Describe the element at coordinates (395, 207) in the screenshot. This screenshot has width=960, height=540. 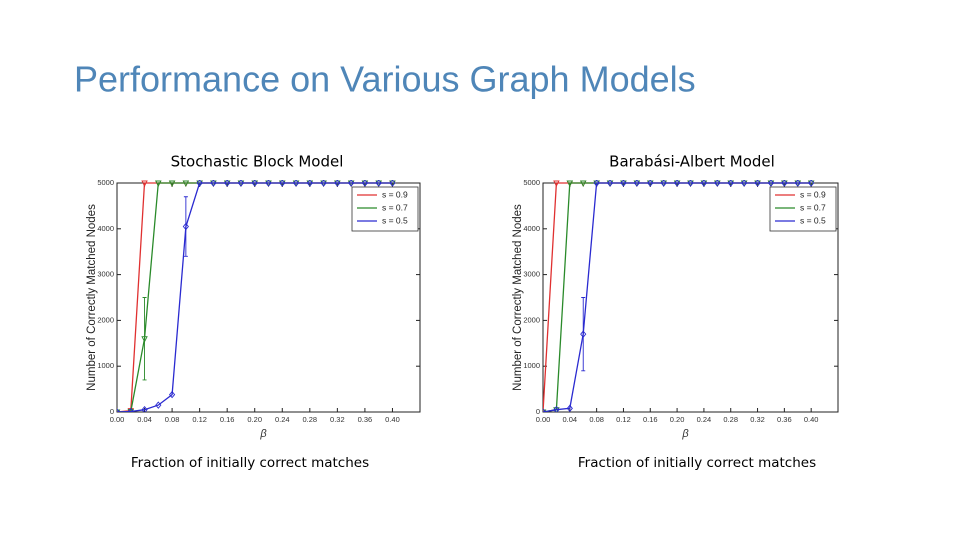
I see `legend-label: s = 0.7` at that location.